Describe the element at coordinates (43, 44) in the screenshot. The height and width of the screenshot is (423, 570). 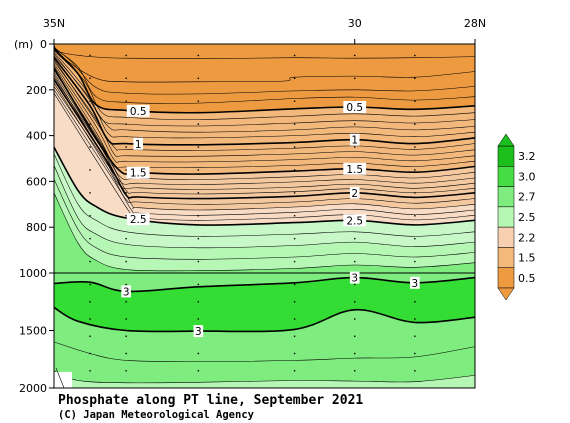
I see `y-tick-label-0: 0` at that location.